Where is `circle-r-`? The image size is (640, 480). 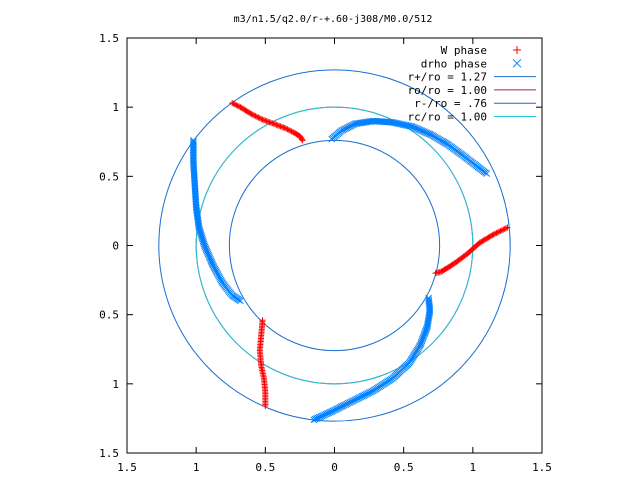 circle-r- is located at coordinates (334, 245).